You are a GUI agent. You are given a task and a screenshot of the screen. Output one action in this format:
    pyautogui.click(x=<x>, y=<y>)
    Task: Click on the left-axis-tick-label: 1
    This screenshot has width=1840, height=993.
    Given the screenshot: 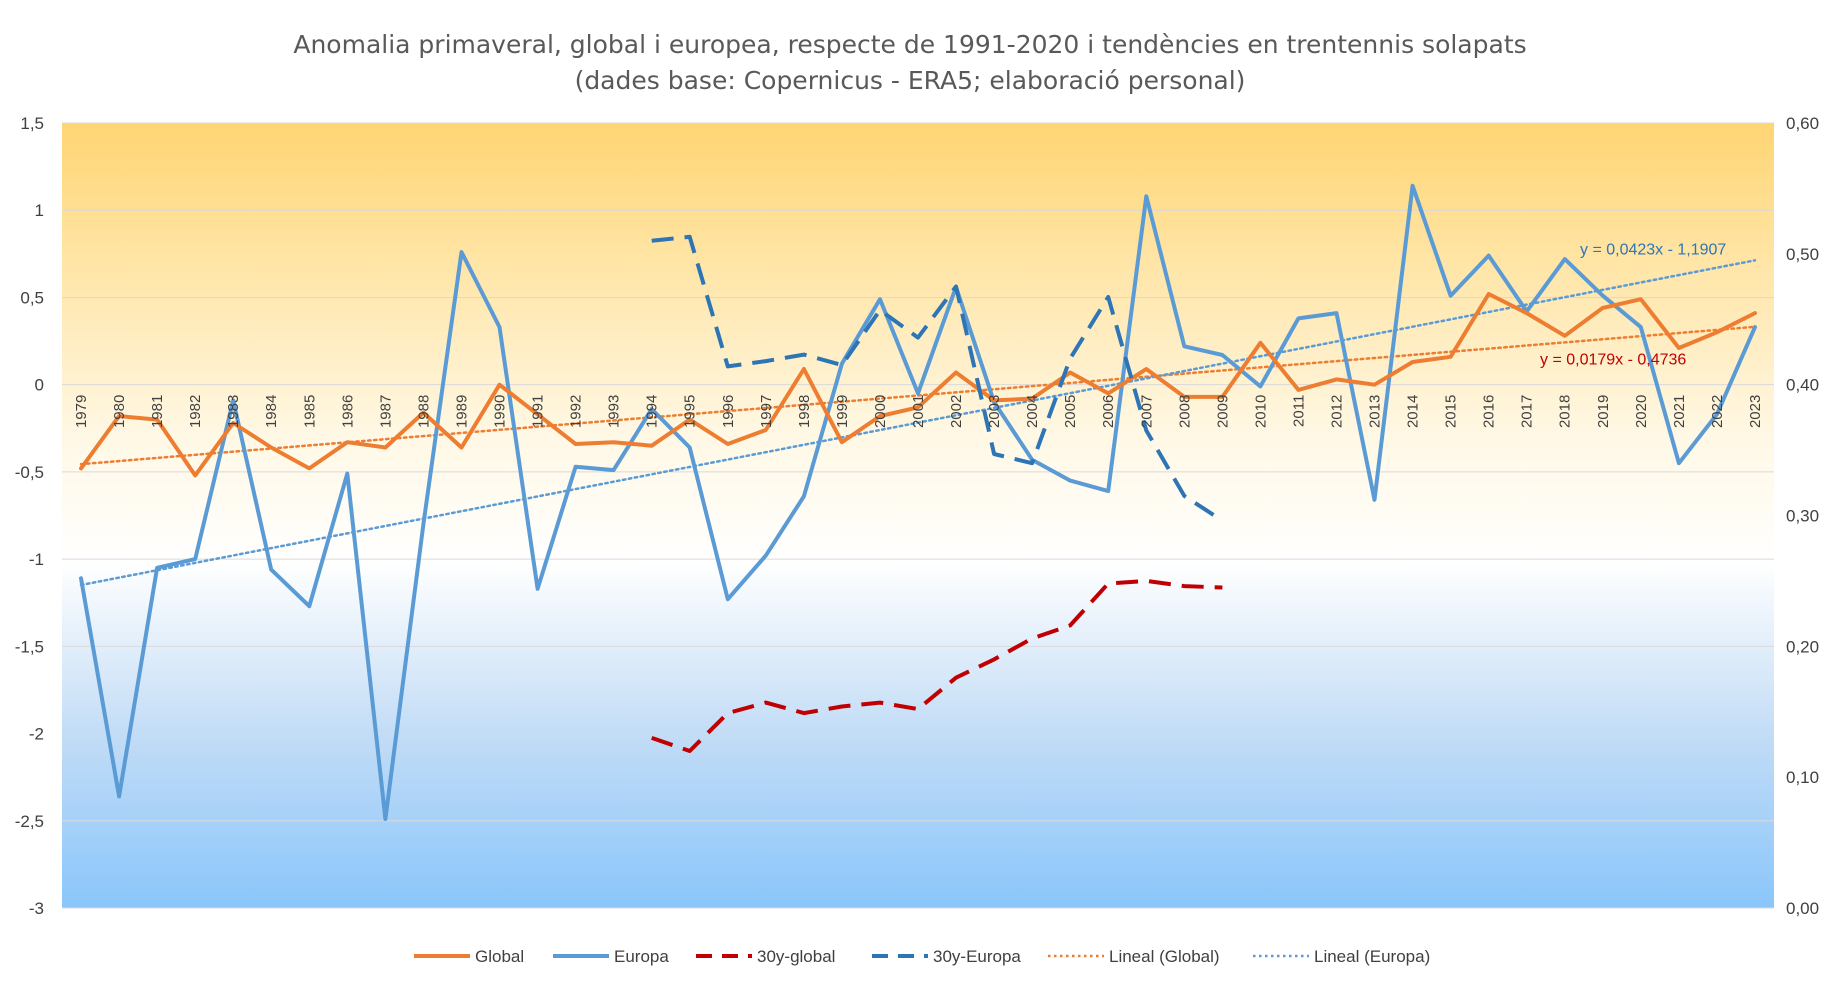 What is the action you would take?
    pyautogui.click(x=39, y=210)
    